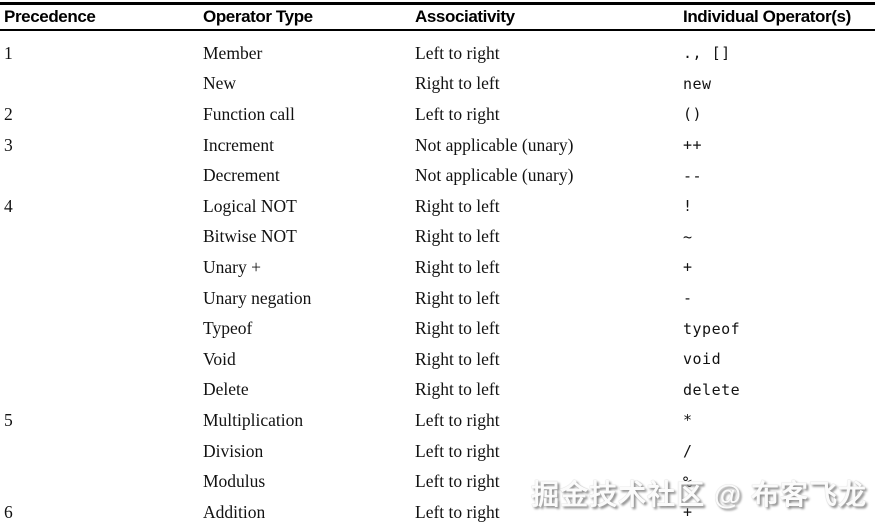  What do you see at coordinates (8, 144) in the screenshot?
I see `precedence-cell: 3` at bounding box center [8, 144].